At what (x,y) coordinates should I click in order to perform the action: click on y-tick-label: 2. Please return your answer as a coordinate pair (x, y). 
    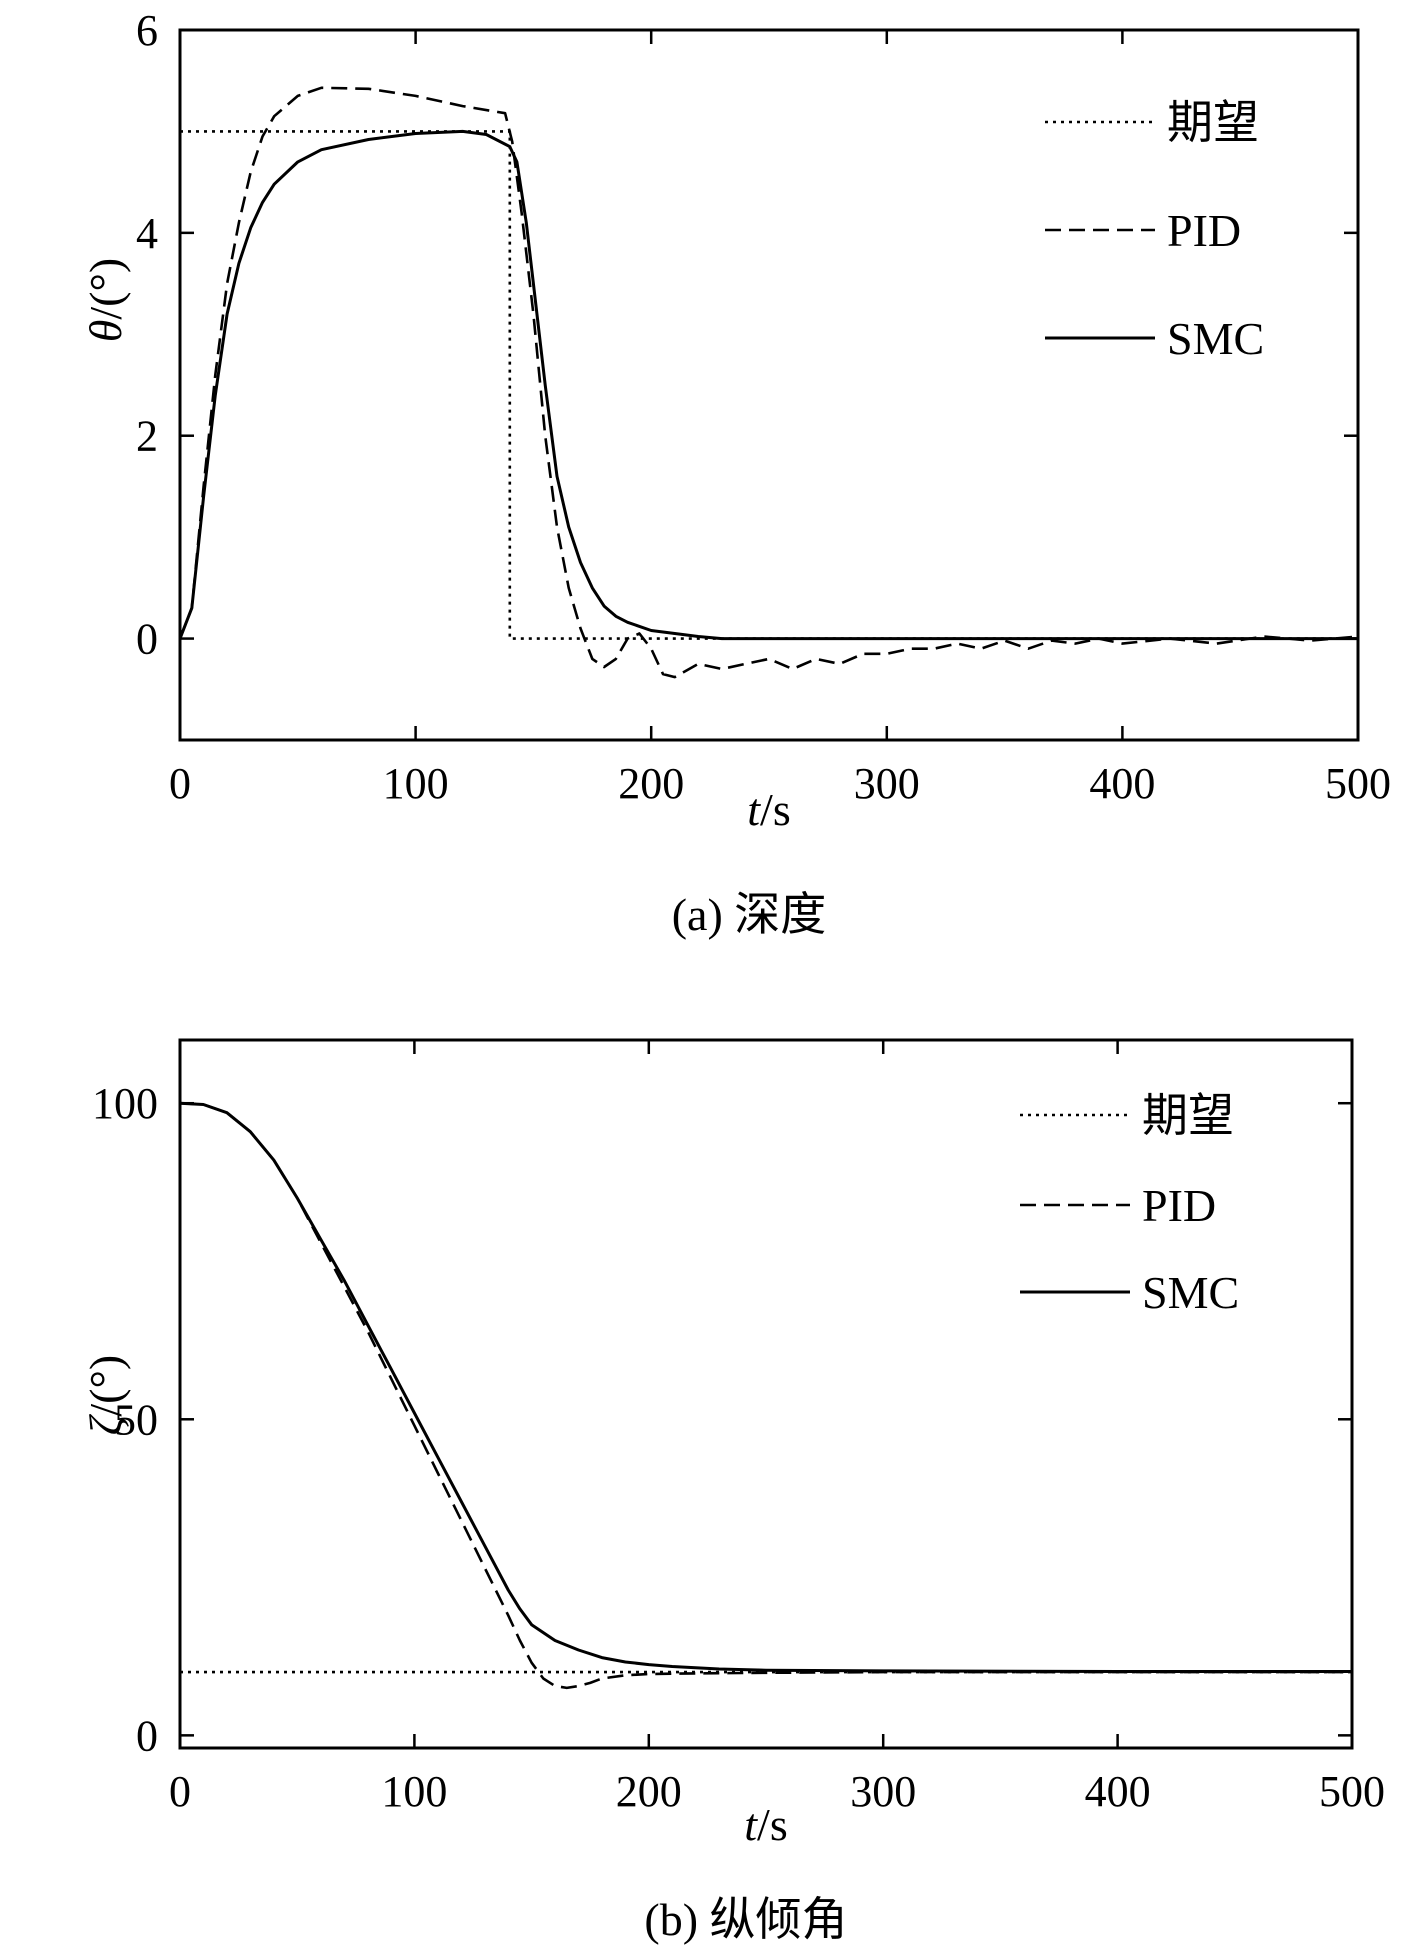
    Looking at the image, I should click on (147, 436).